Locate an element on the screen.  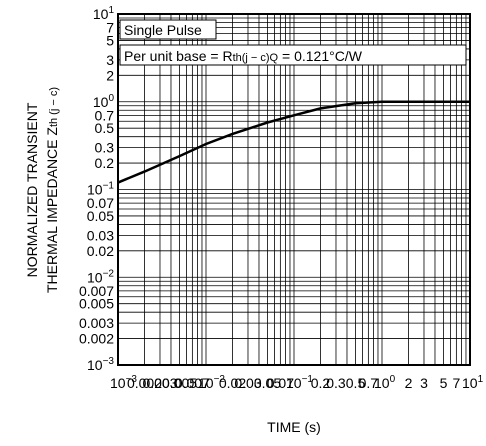
y-tick-label: 0.002 is located at coordinates (96, 339).